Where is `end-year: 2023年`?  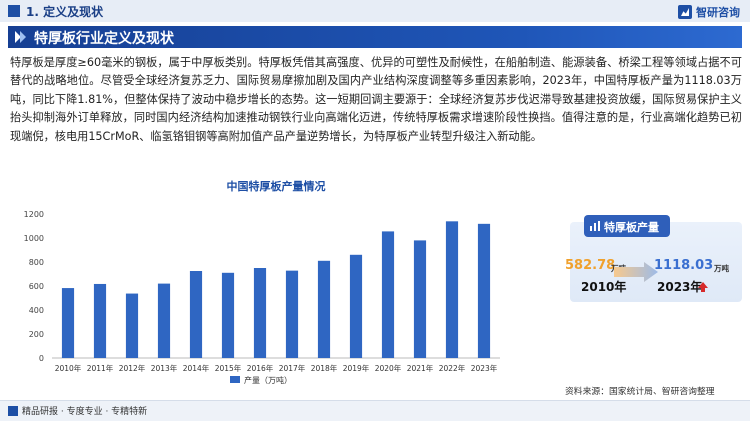
end-year: 2023年 is located at coordinates (680, 287).